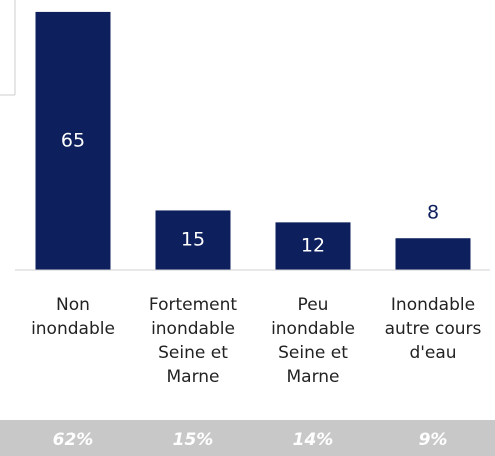 The image size is (495, 456). I want to click on value-label: 15, so click(193, 240).